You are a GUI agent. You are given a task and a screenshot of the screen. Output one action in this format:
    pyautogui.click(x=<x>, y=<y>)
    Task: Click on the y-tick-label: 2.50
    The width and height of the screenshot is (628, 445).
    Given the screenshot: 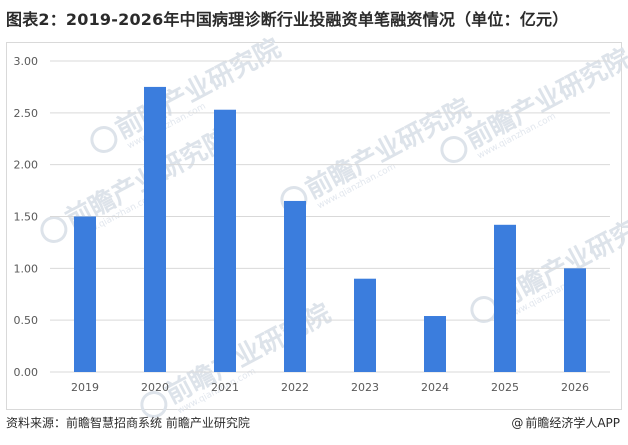 What is the action you would take?
    pyautogui.click(x=26, y=113)
    